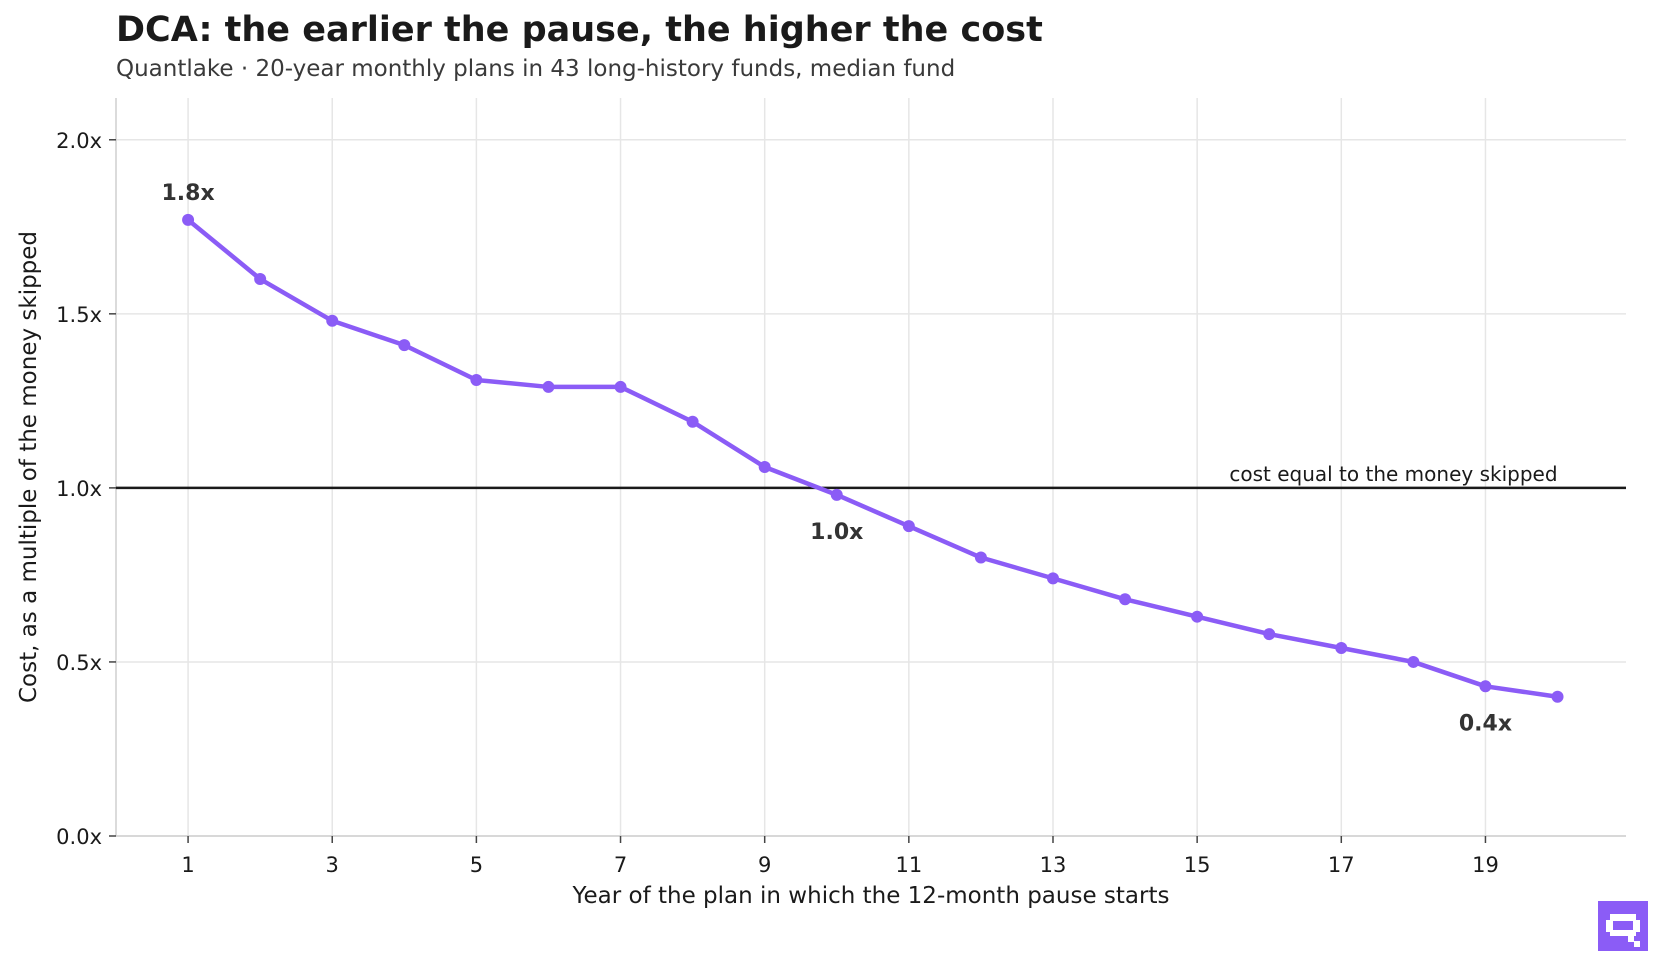 This screenshot has width=1656, height=966. What do you see at coordinates (29, 467) in the screenshot?
I see `y-axis-label: Cost, as a multiple of the money skipped` at bounding box center [29, 467].